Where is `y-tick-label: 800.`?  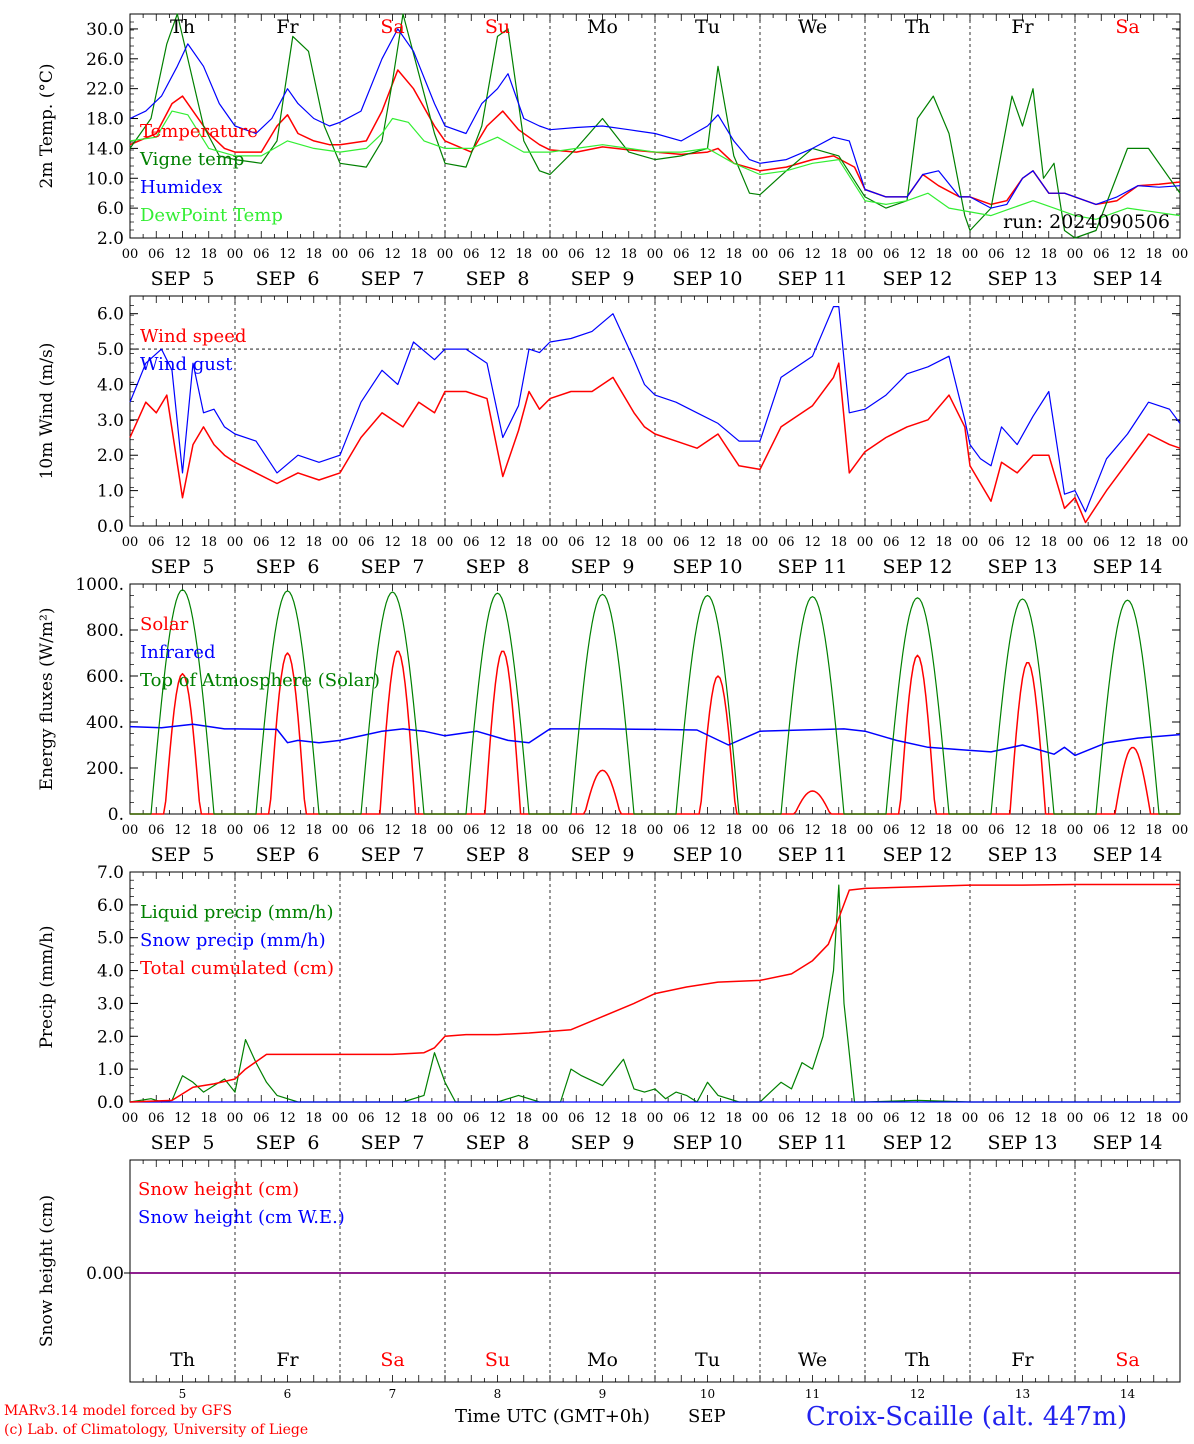 y-tick-label: 800. is located at coordinates (105, 631).